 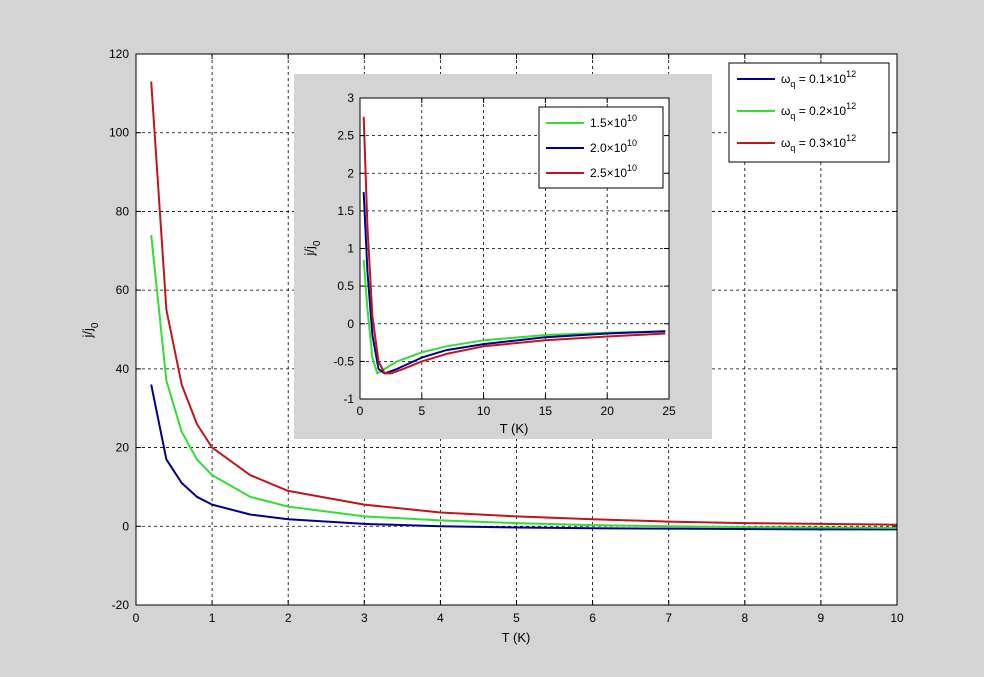 What do you see at coordinates (317, 243) in the screenshot?
I see `inset-y-axis-label-sub: 0` at bounding box center [317, 243].